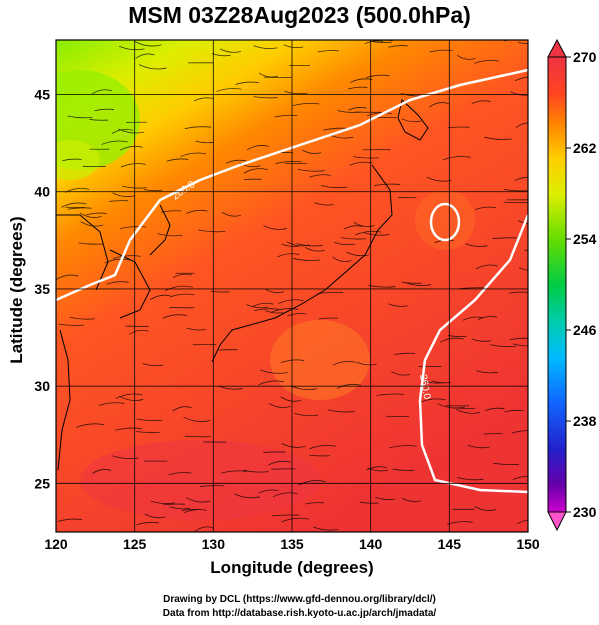 The image size is (599, 625). I want to click on x-tick-label: 150, so click(528, 544).